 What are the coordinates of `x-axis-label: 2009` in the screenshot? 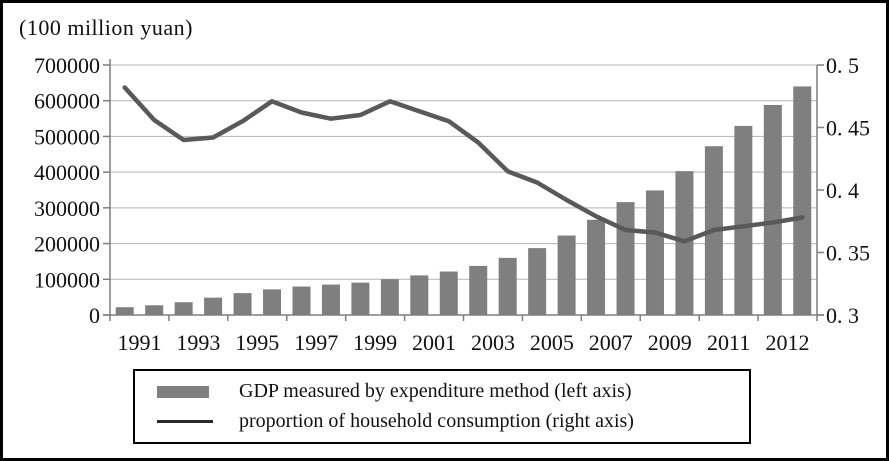 It's located at (670, 342).